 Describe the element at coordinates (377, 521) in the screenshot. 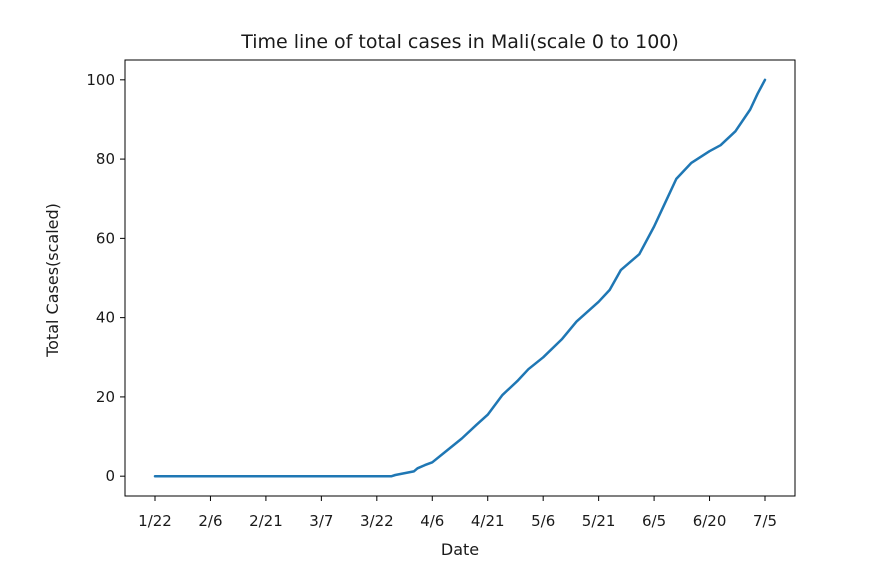

I see `x-tick-label: 3/22` at that location.